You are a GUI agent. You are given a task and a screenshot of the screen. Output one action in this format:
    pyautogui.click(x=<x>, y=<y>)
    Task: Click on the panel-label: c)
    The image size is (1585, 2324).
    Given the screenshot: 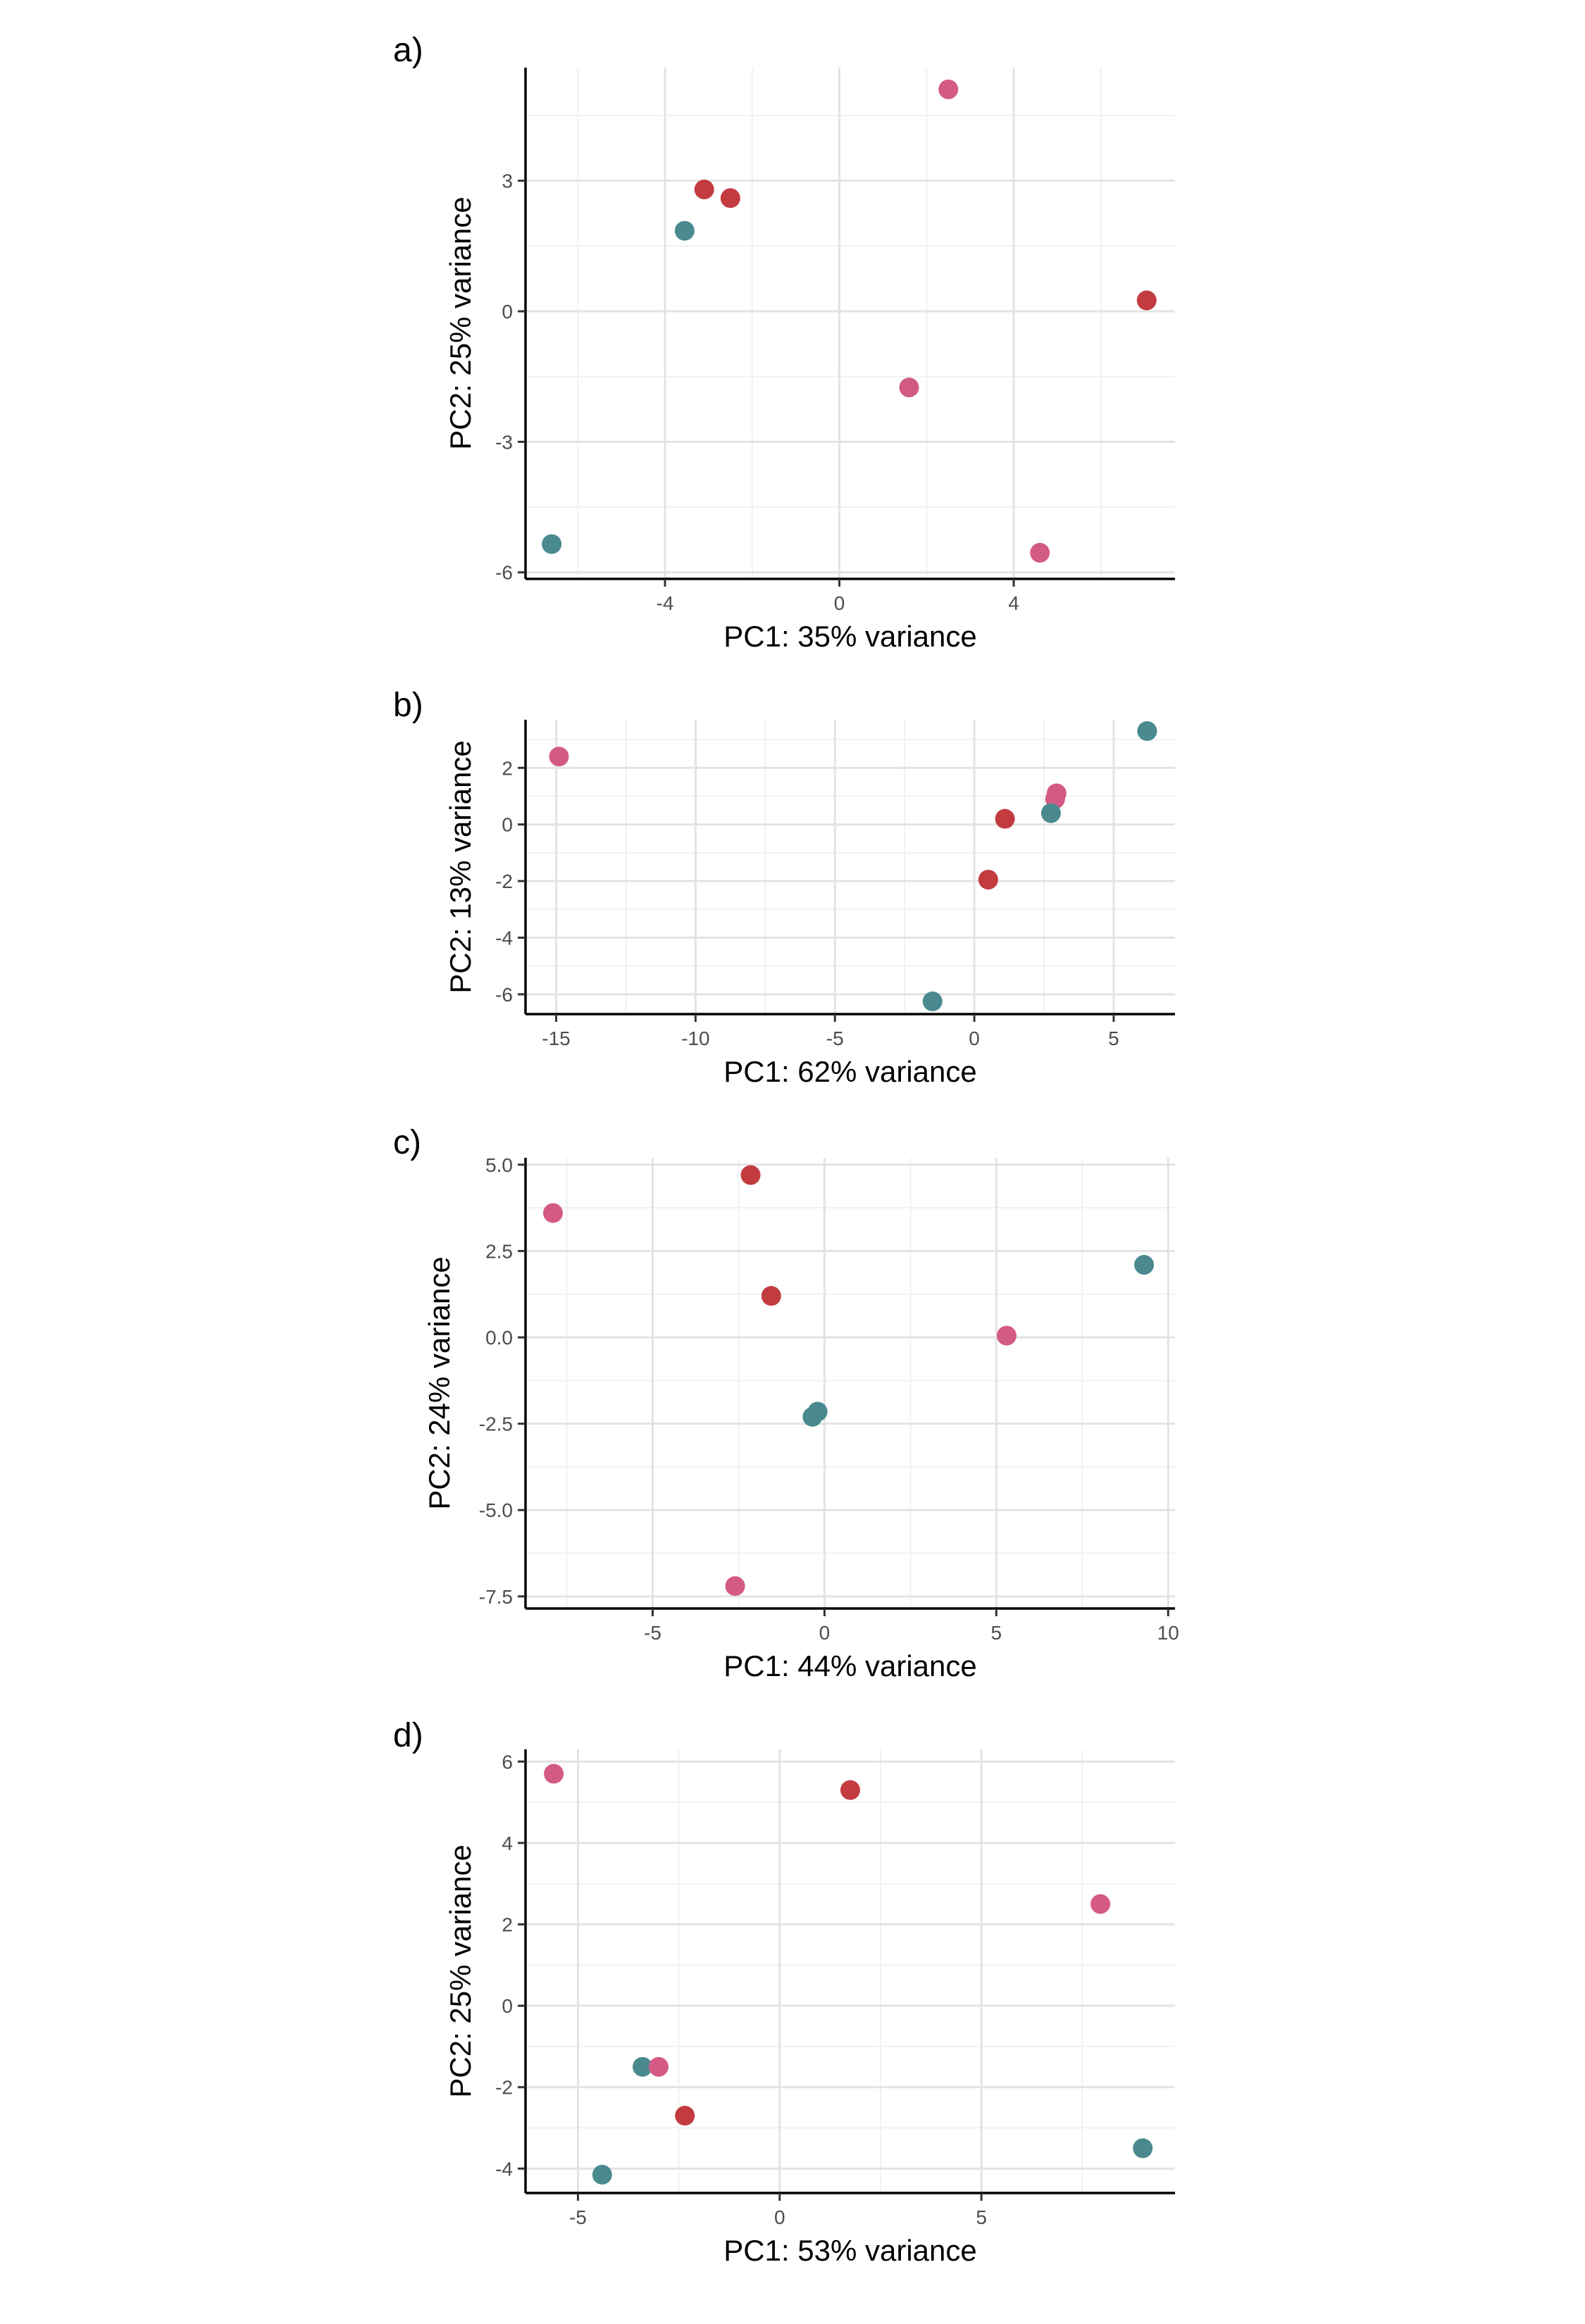 What is the action you would take?
    pyautogui.click(x=407, y=1142)
    